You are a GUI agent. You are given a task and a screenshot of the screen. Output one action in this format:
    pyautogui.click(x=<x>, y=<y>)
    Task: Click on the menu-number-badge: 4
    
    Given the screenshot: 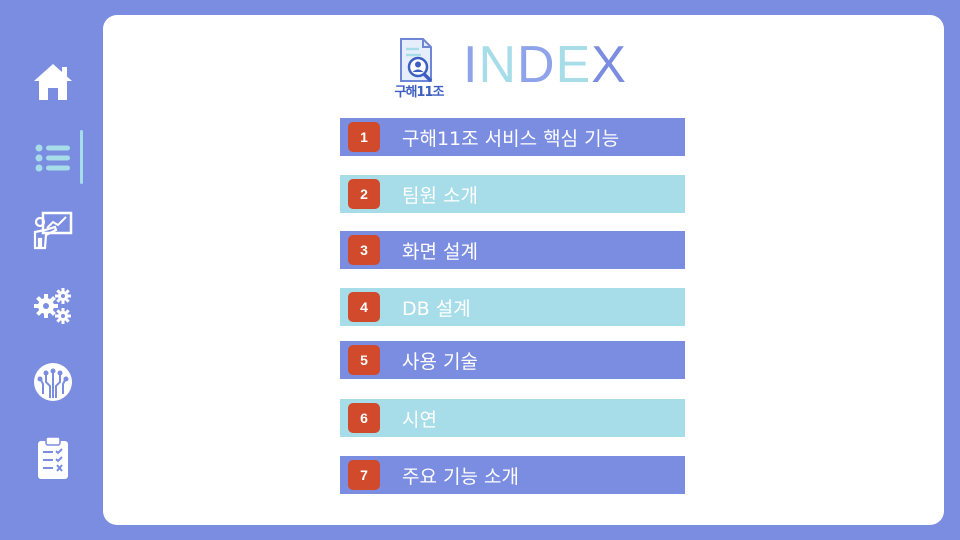 What is the action you would take?
    pyautogui.click(x=364, y=307)
    